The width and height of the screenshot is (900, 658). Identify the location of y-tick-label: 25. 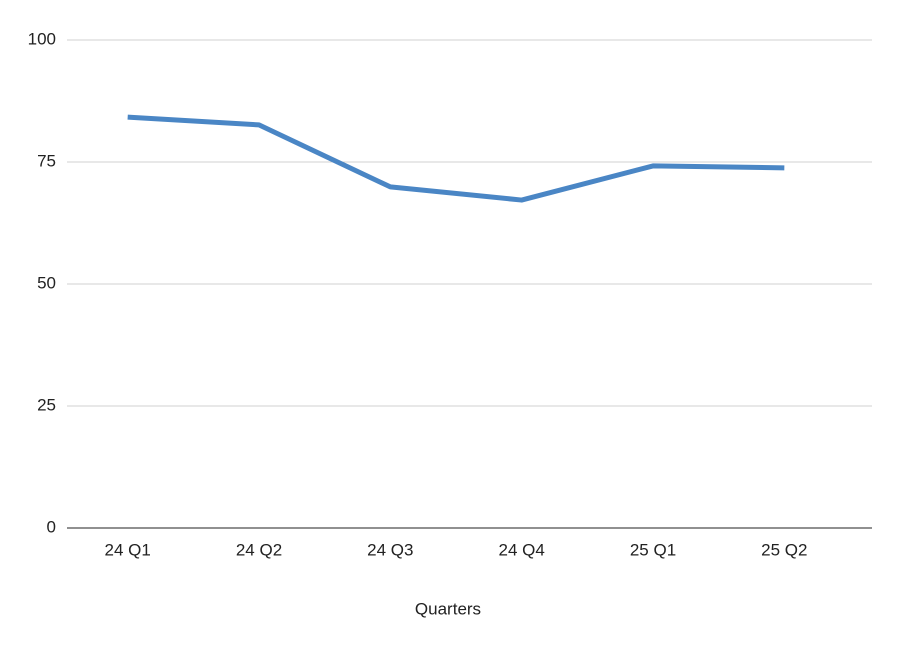
(46, 404).